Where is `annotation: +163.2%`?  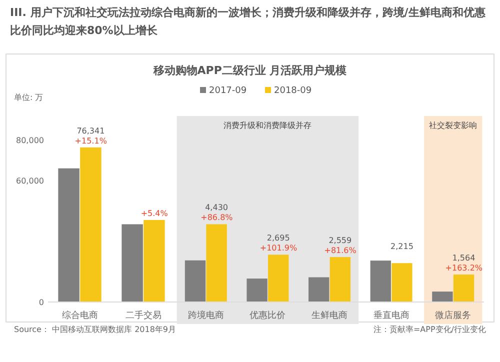 annotation: +163.2% is located at coordinates (464, 268).